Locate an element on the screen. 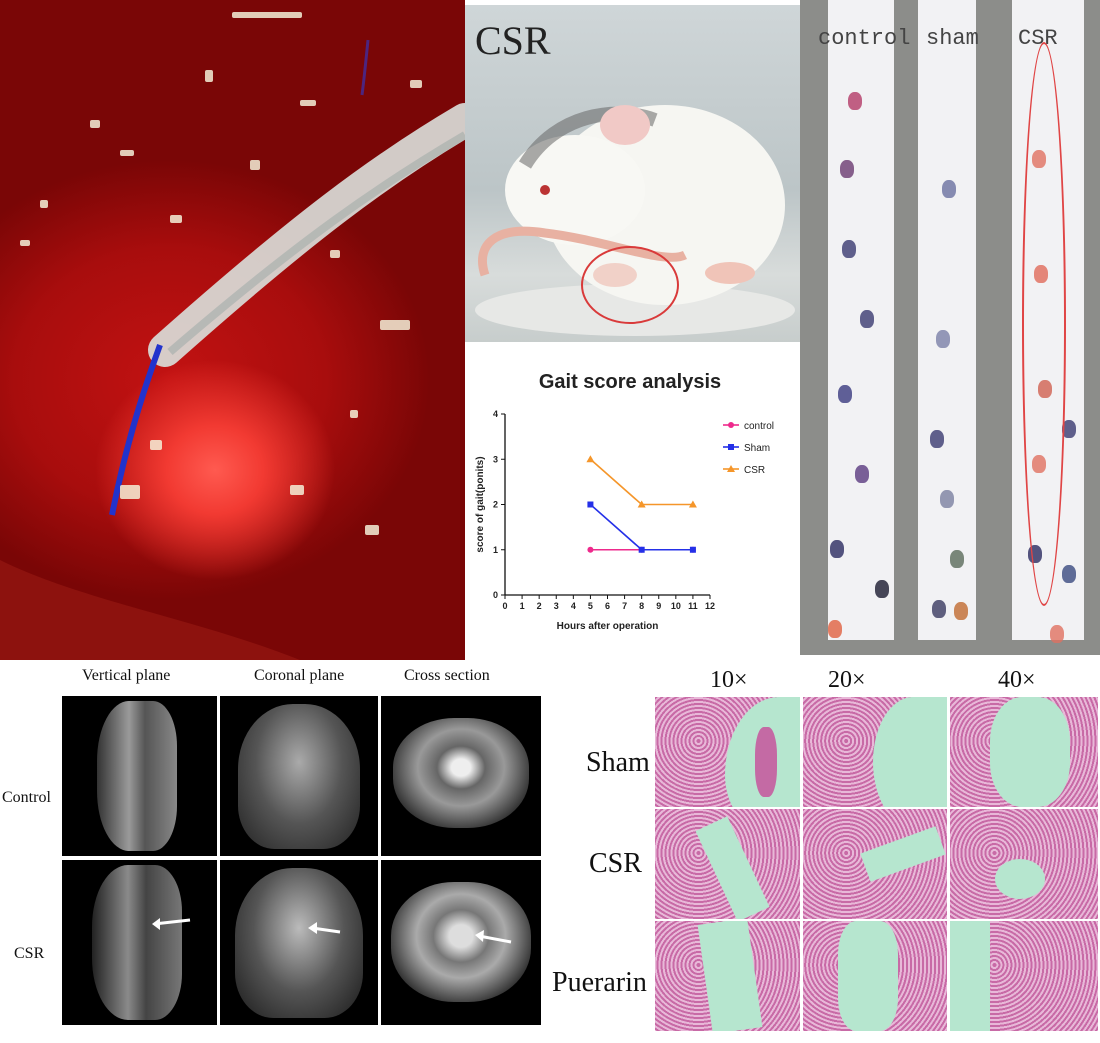  hist-puerarin-40x is located at coordinates (1024, 976).